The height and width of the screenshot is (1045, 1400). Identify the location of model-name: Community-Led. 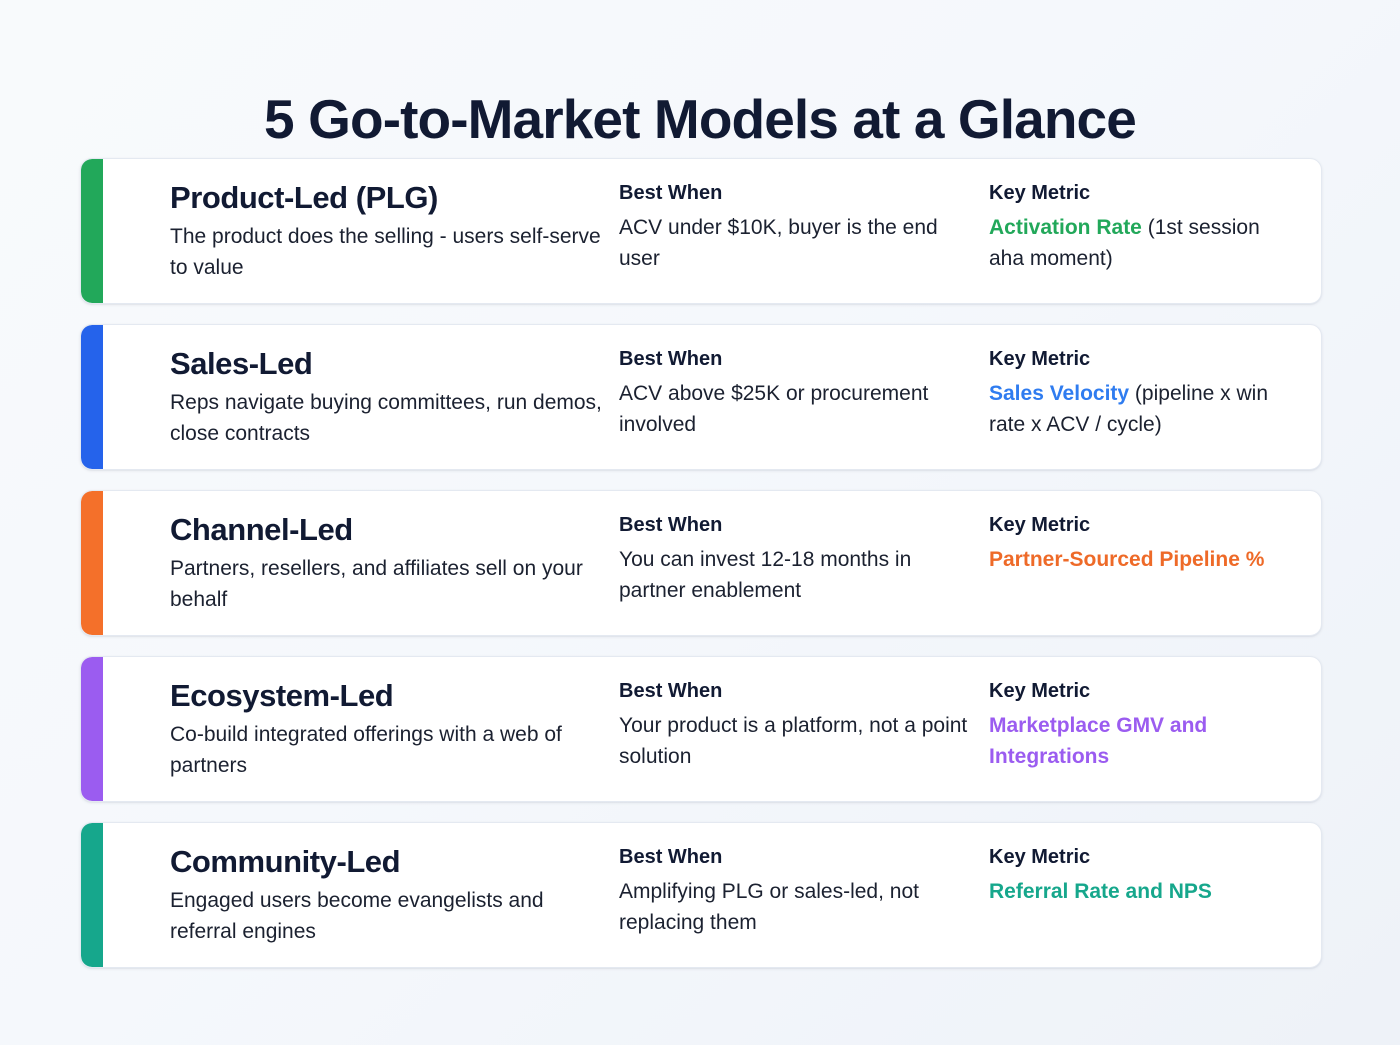
(285, 861).